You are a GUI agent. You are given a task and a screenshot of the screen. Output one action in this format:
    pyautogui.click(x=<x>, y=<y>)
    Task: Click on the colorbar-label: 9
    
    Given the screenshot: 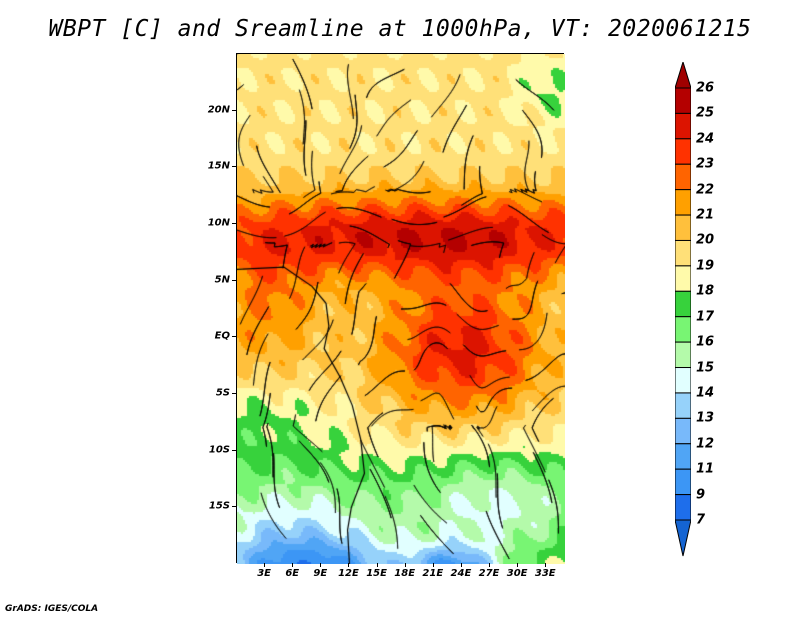 What is the action you would take?
    pyautogui.click(x=701, y=495)
    